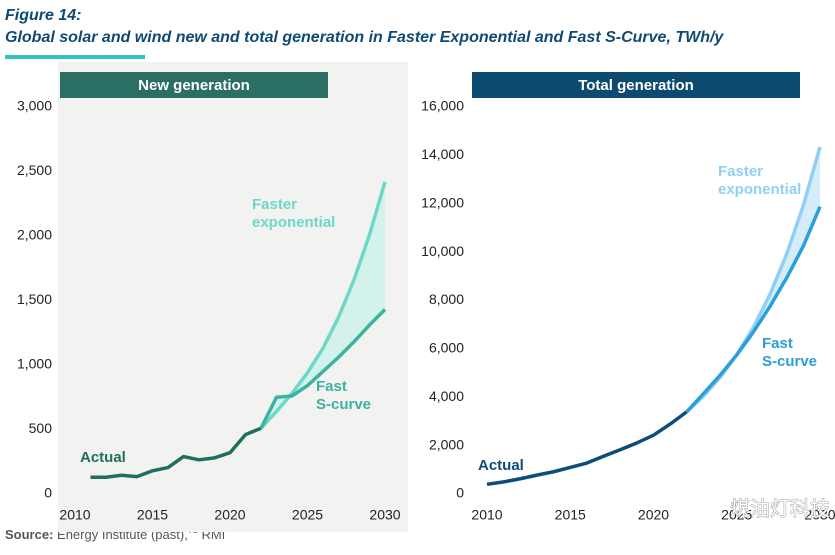 This screenshot has width=835, height=555. I want to click on panel-title: Total generation, so click(636, 85).